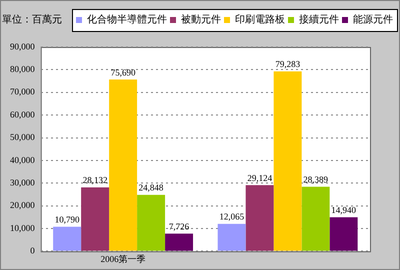  What do you see at coordinates (373, 20) in the screenshot?
I see `legend-label: 能源元件` at bounding box center [373, 20].